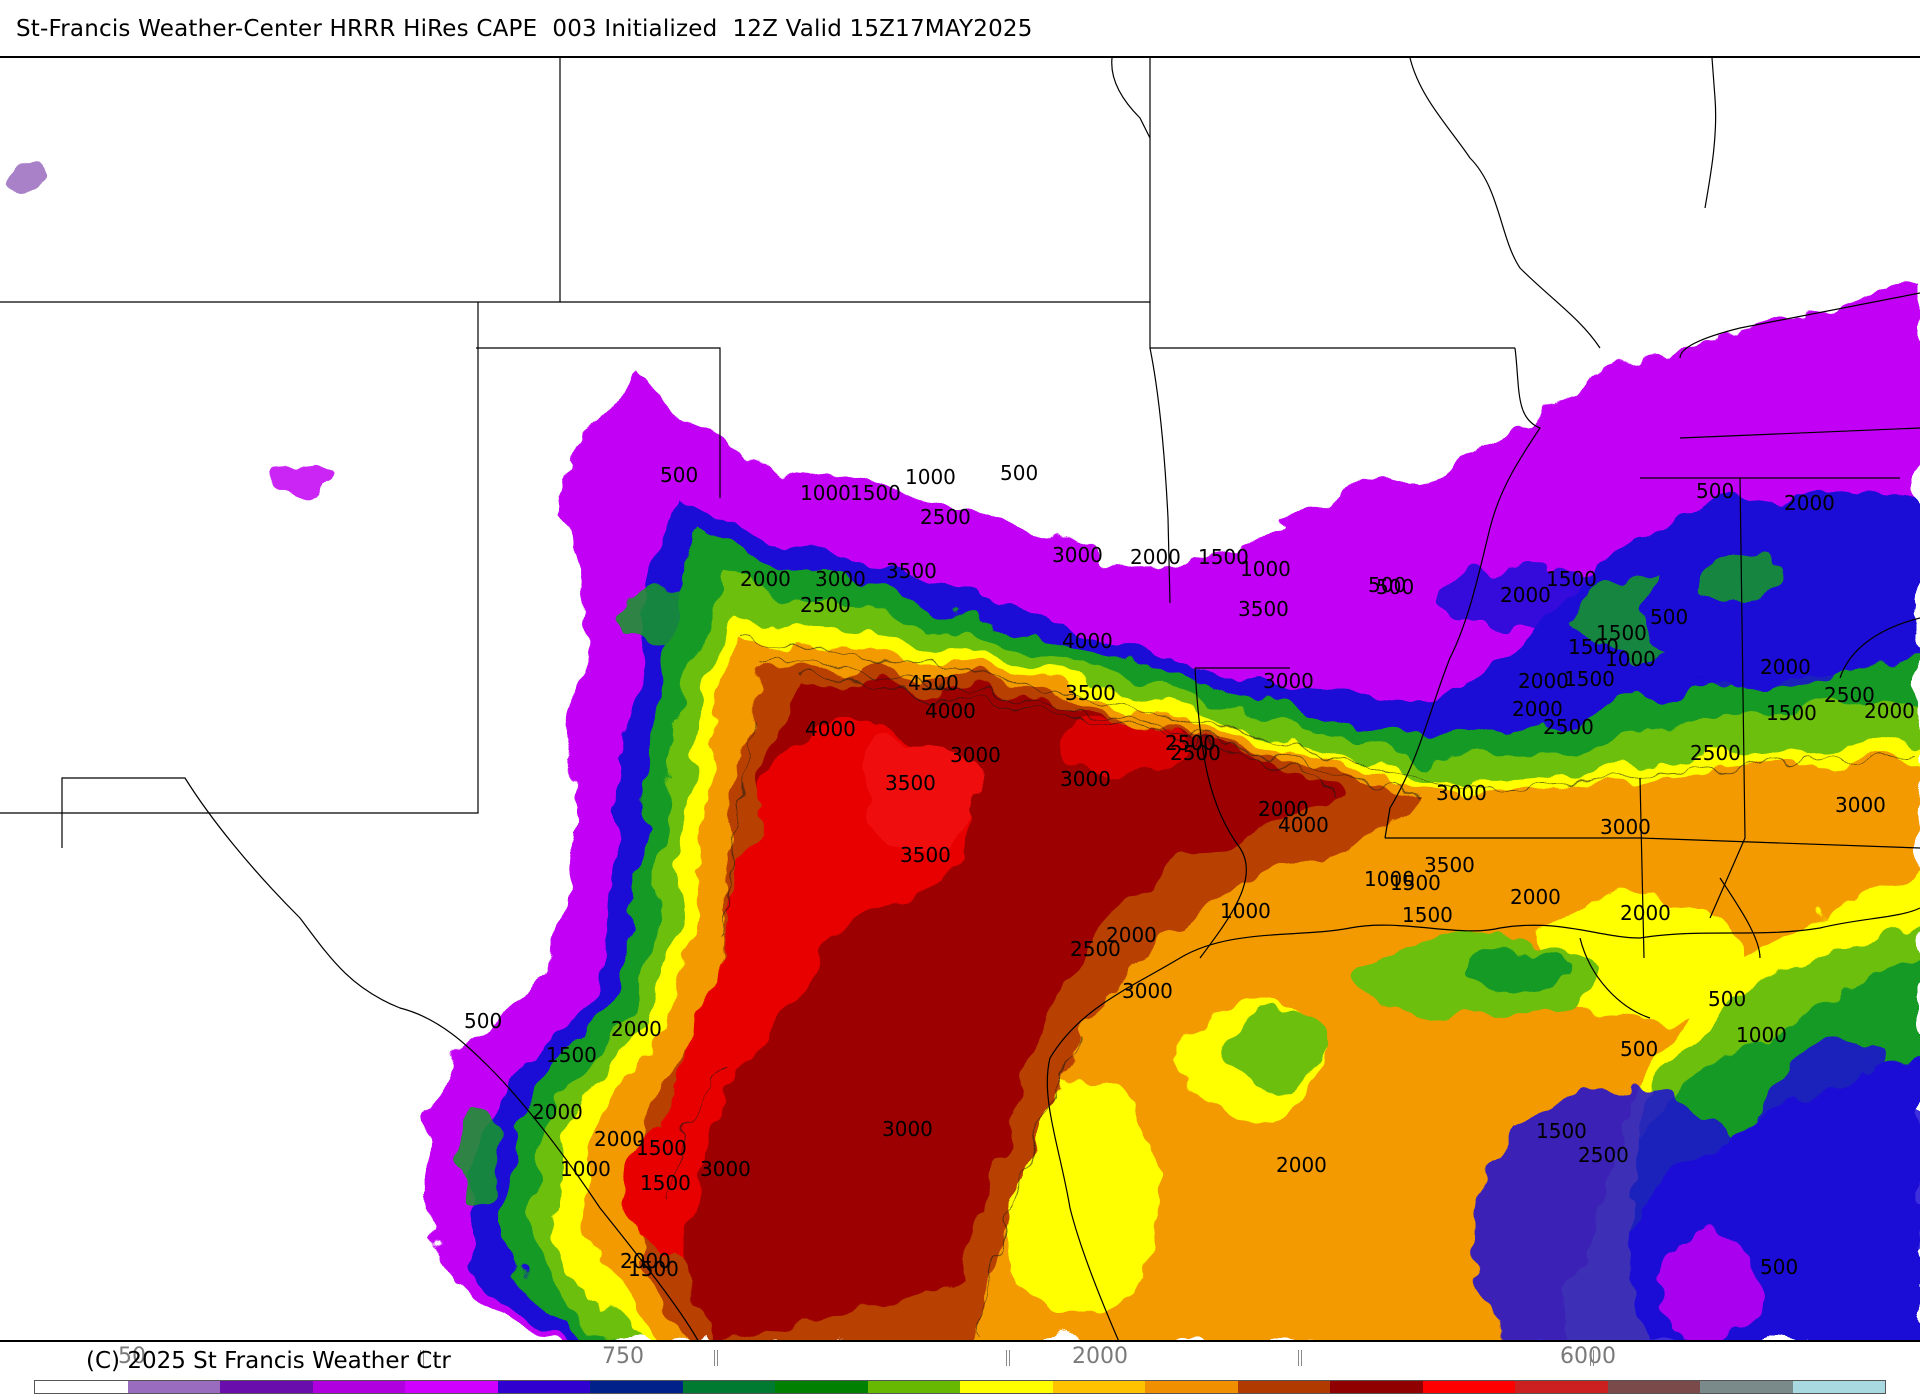  What do you see at coordinates (1100, 1356) in the screenshot?
I see `colorbar-tick-label: 2000` at bounding box center [1100, 1356].